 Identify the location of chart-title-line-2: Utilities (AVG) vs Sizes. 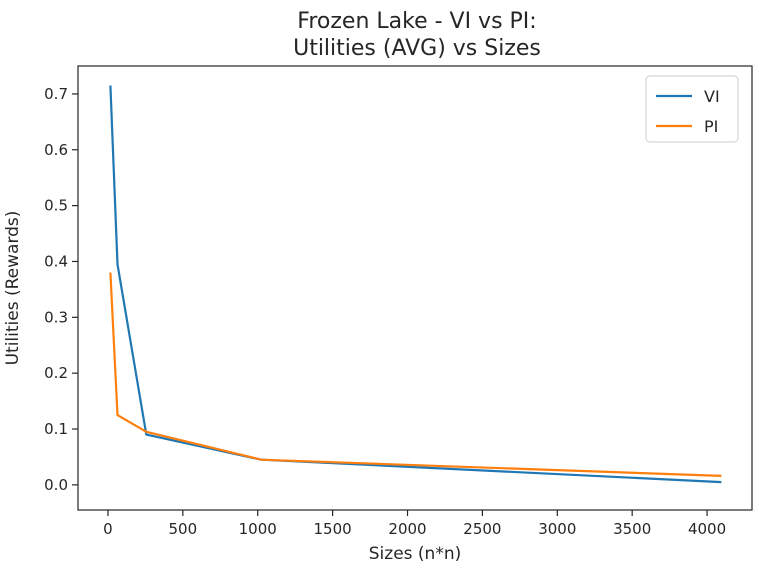
(417, 48).